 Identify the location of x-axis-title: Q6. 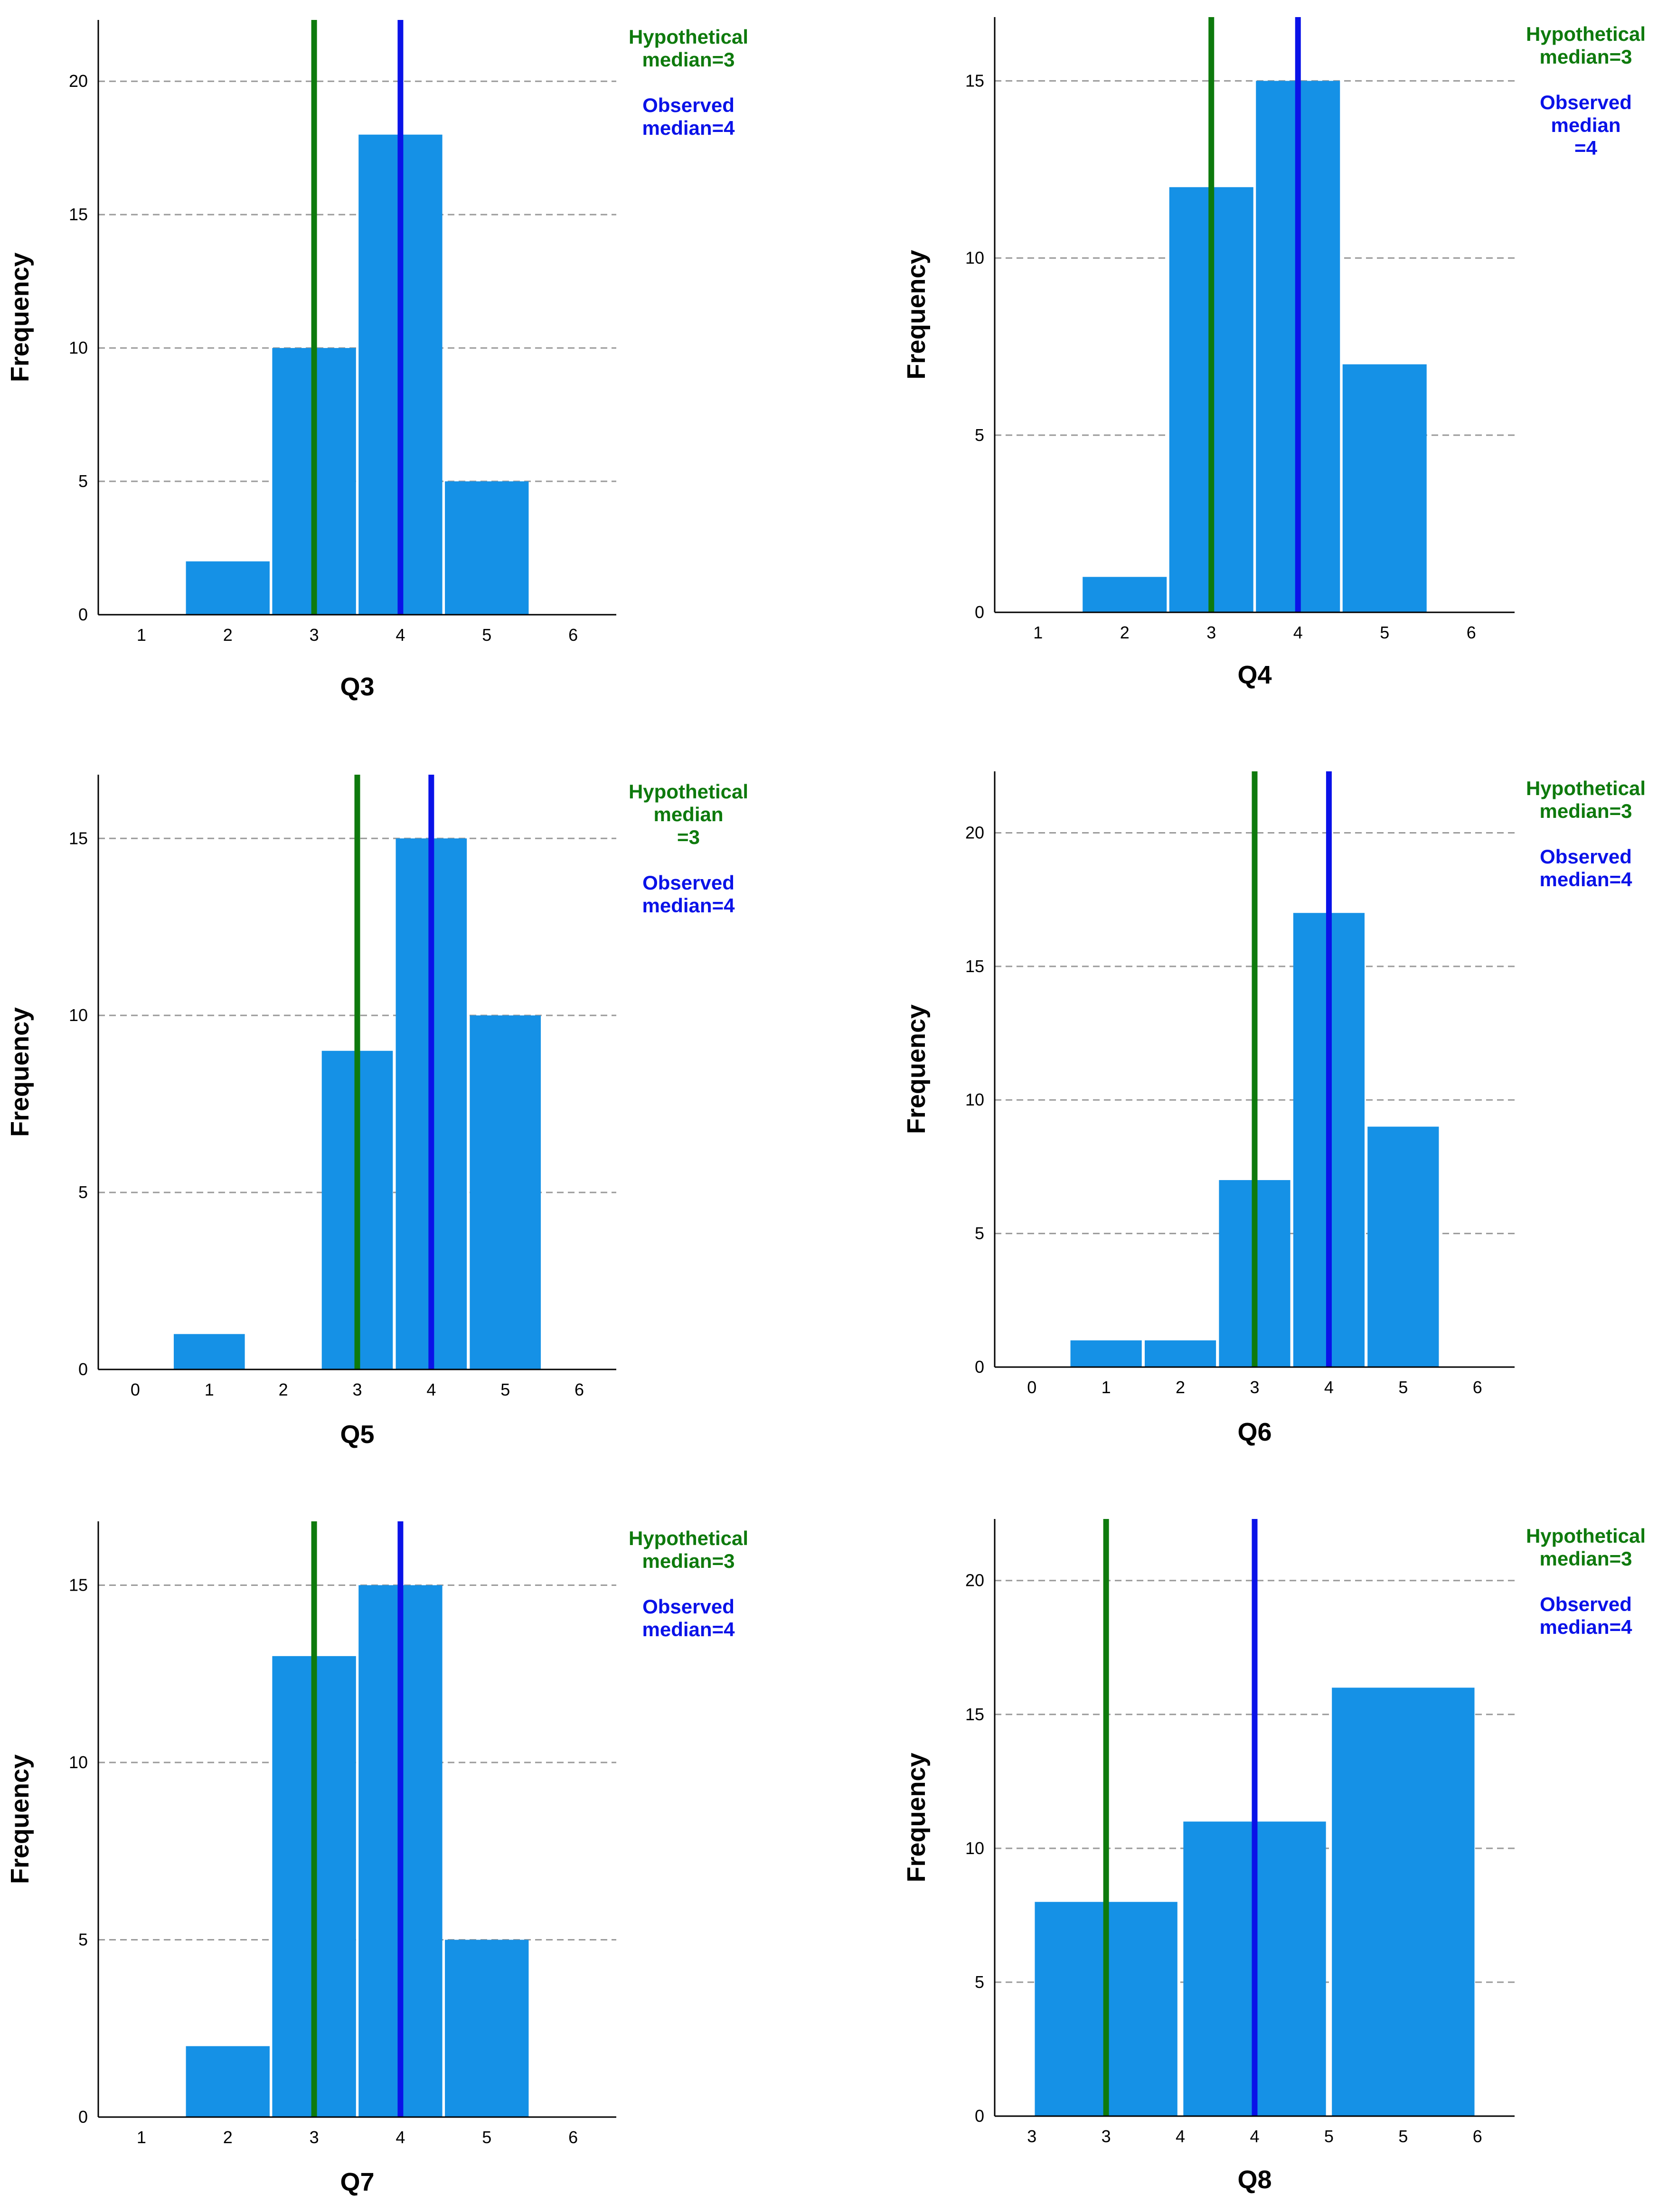
(1254, 1432).